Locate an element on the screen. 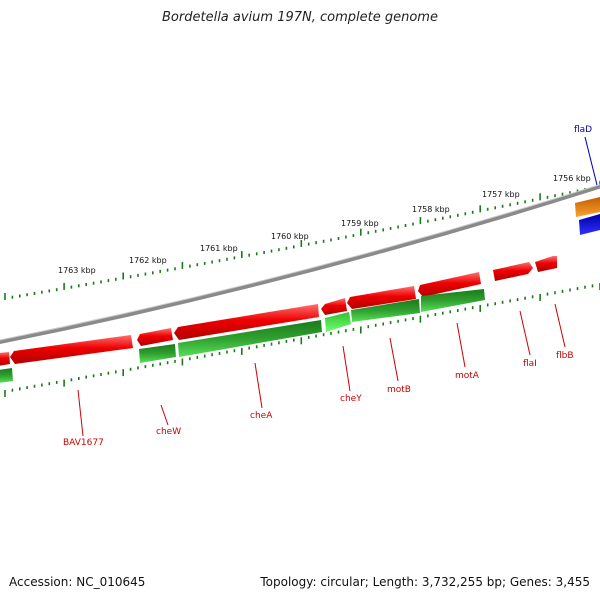  kbp-label-1760: 1760 kbp is located at coordinates (290, 236).